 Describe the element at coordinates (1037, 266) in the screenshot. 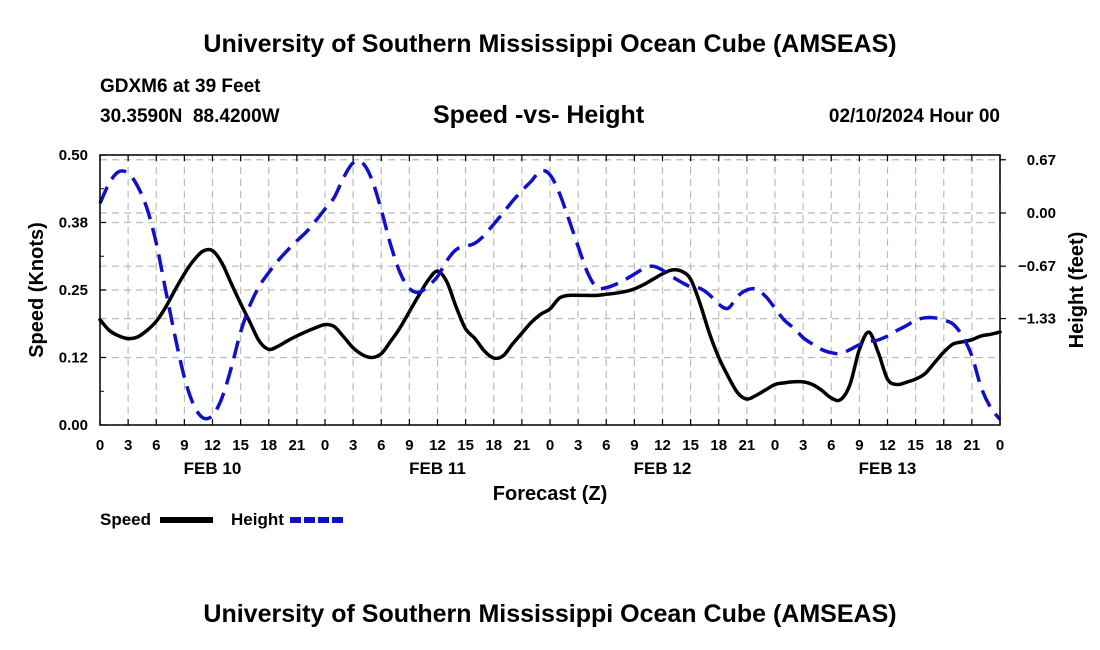

I see `y-right-tick-label: −0.67` at that location.